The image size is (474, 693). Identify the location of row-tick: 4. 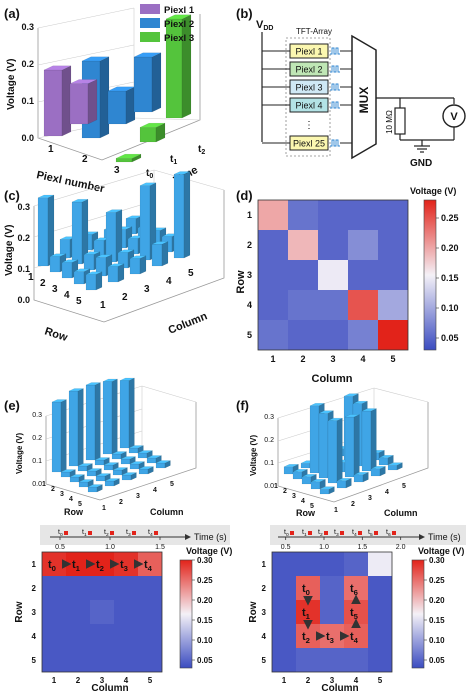
(71, 499).